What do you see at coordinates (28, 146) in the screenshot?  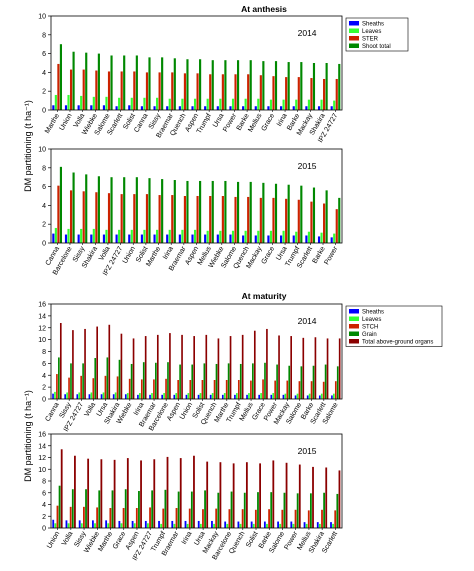 I see `y-axis-label-anthesis: DM partitioning (t ha⁻¹)` at bounding box center [28, 146].